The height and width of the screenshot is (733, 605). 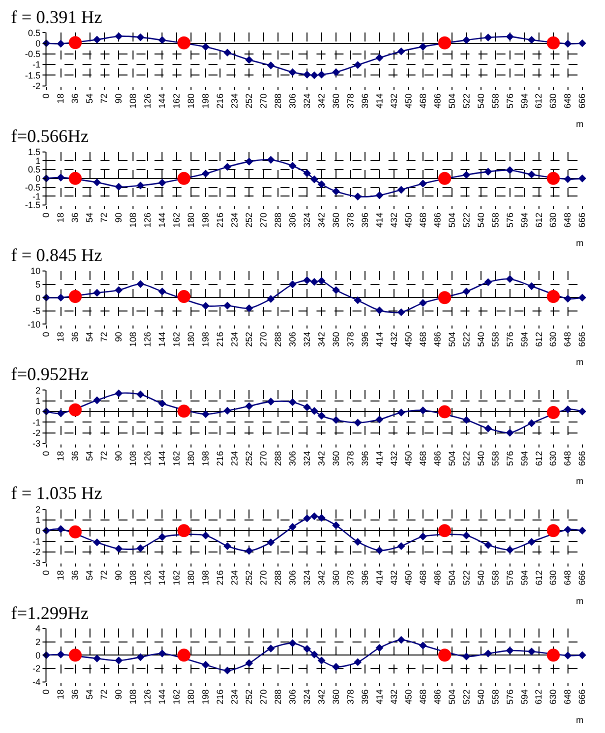 What do you see at coordinates (466, 101) in the screenshot?
I see `x-tick-label: 522` at bounding box center [466, 101].